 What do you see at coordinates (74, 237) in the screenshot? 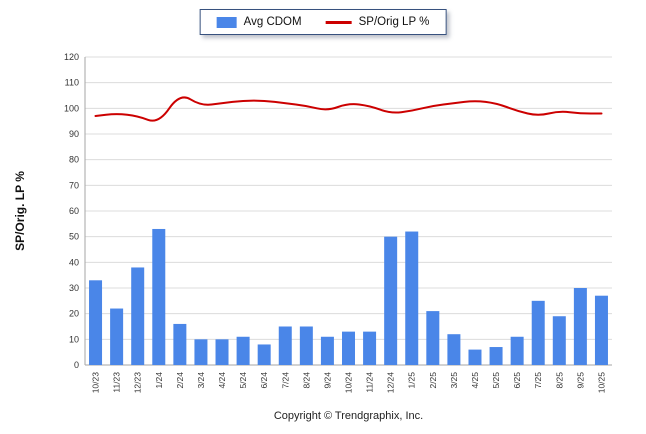
I see `y-tick-label: 50` at bounding box center [74, 237].